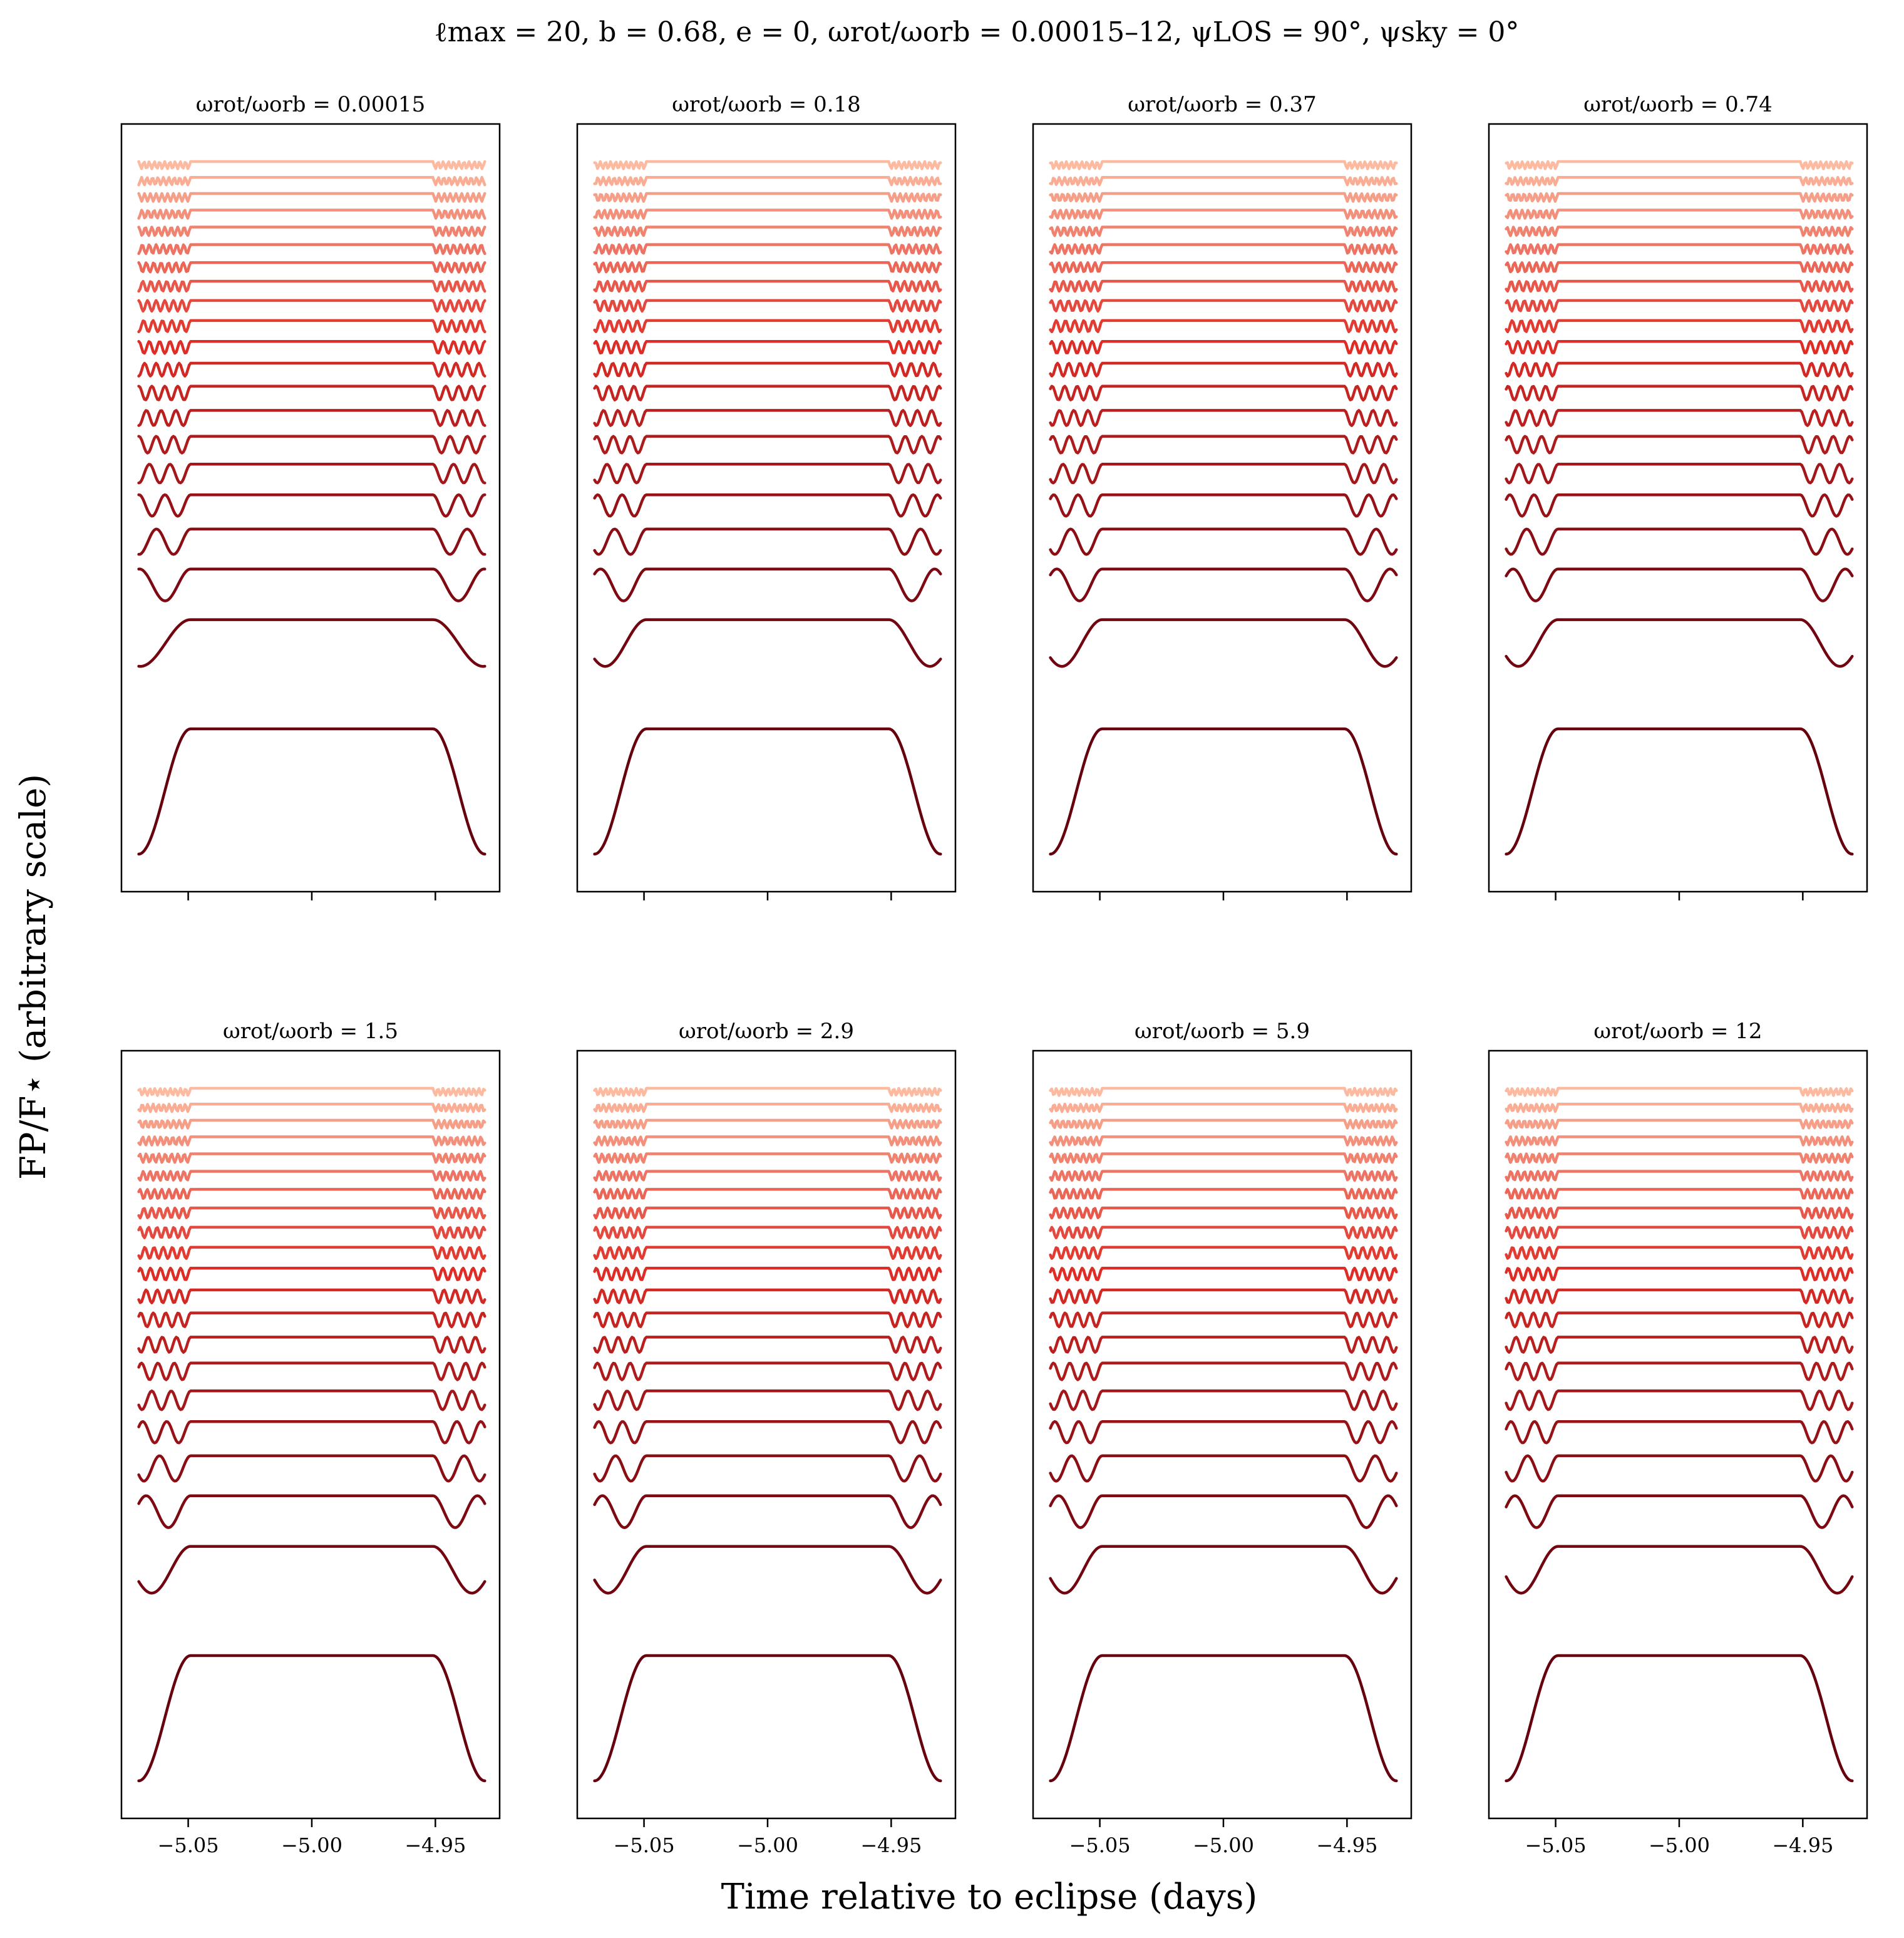 This screenshot has height=1938, width=1904. What do you see at coordinates (1678, 104) in the screenshot?
I see `panel-title: ωrot/ωorb = 0.74` at bounding box center [1678, 104].